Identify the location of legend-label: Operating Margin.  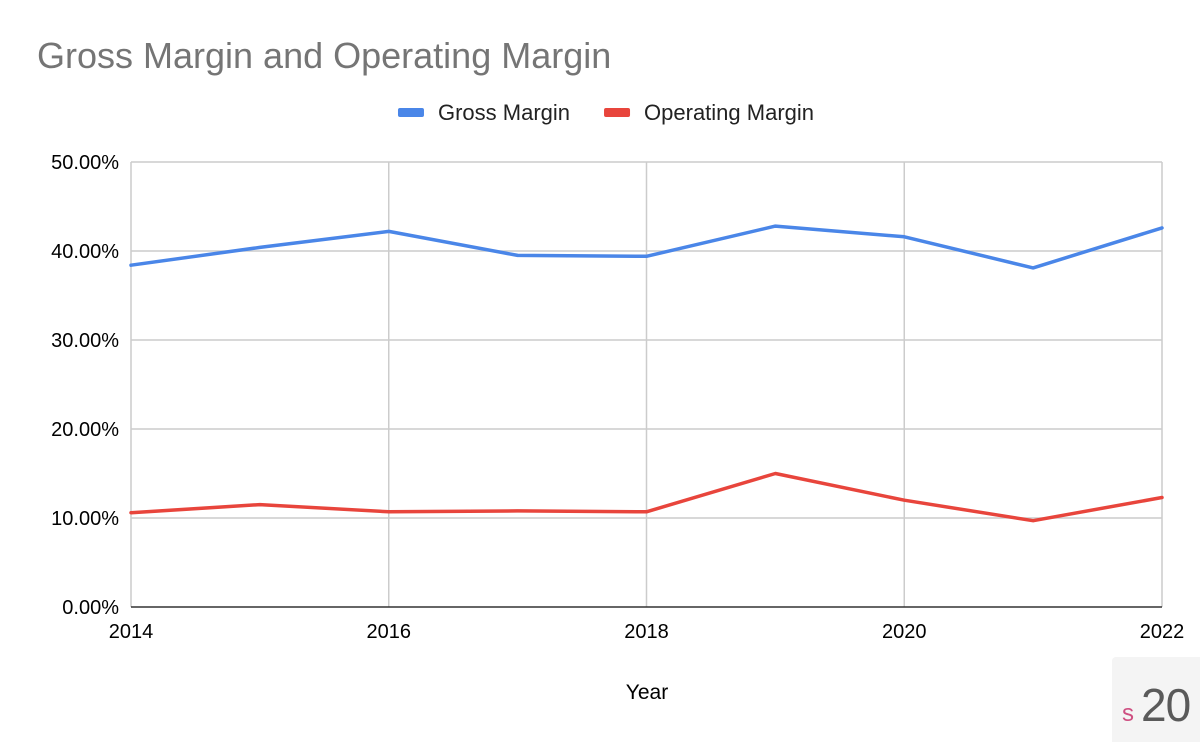
(729, 112).